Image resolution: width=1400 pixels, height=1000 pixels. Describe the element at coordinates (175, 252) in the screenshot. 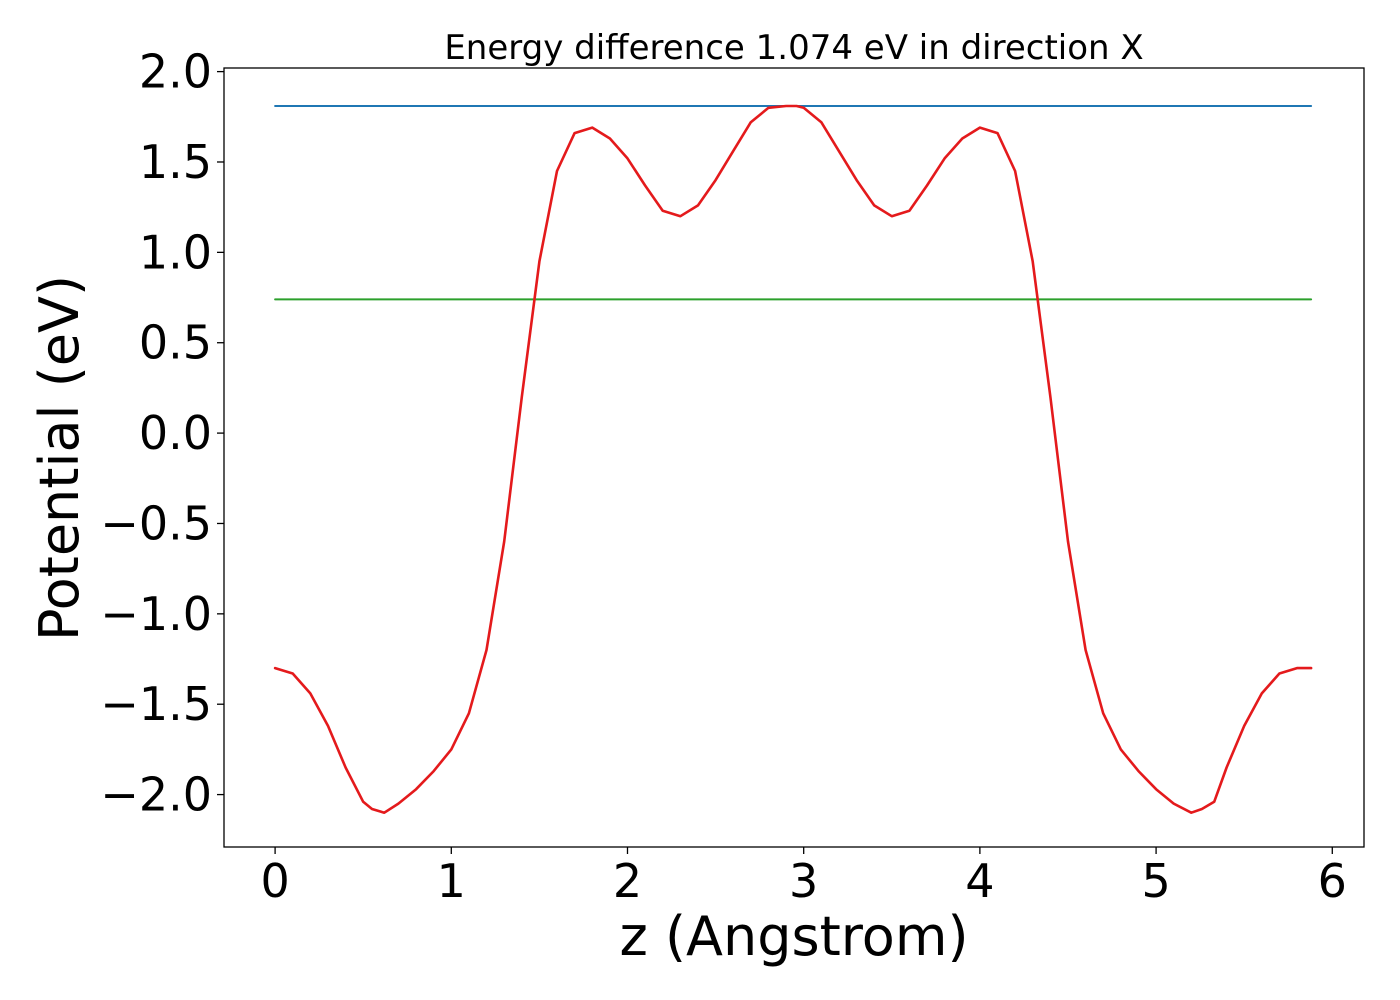

I see `y-tick-label: 1.0` at that location.